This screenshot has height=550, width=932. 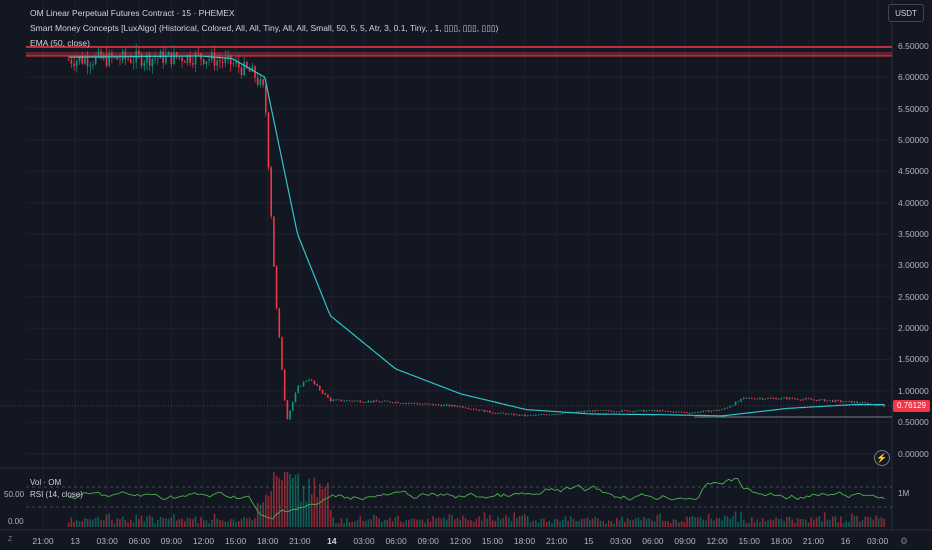 I want to click on lightning-icon: ⚡, so click(x=882, y=458).